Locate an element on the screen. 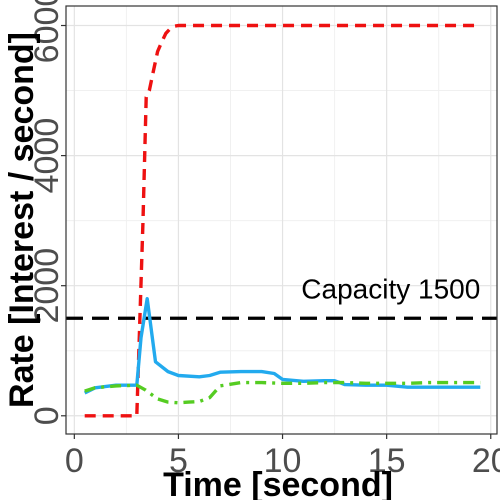  y-axis-title: Rate [Interest / second] is located at coordinates (22, 220).